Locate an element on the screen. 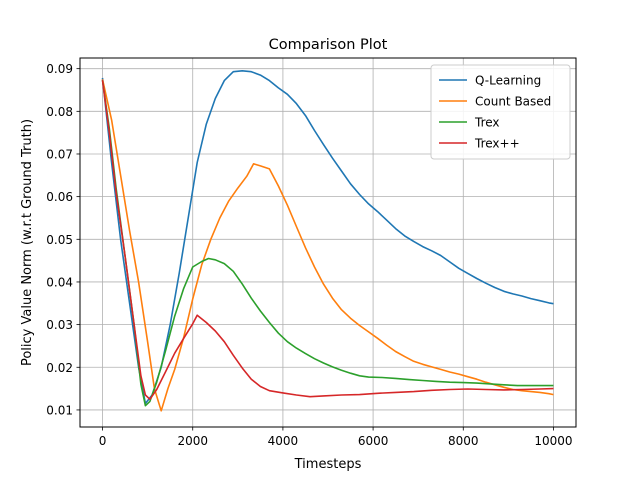  legend-entry: Q-Learning is located at coordinates (508, 81).